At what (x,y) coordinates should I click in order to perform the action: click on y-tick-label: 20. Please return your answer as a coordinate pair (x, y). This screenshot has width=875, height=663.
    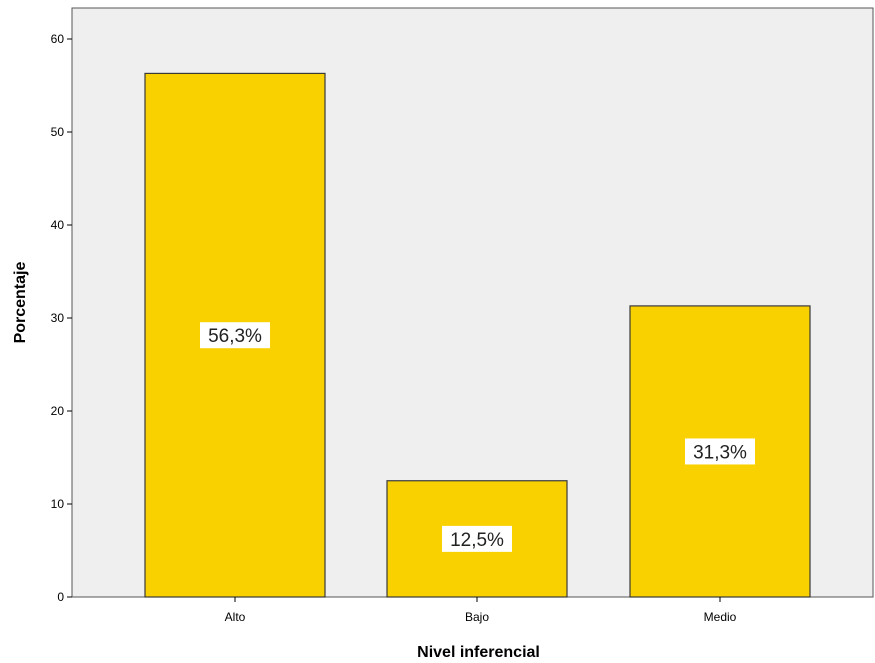
    Looking at the image, I should click on (58, 411).